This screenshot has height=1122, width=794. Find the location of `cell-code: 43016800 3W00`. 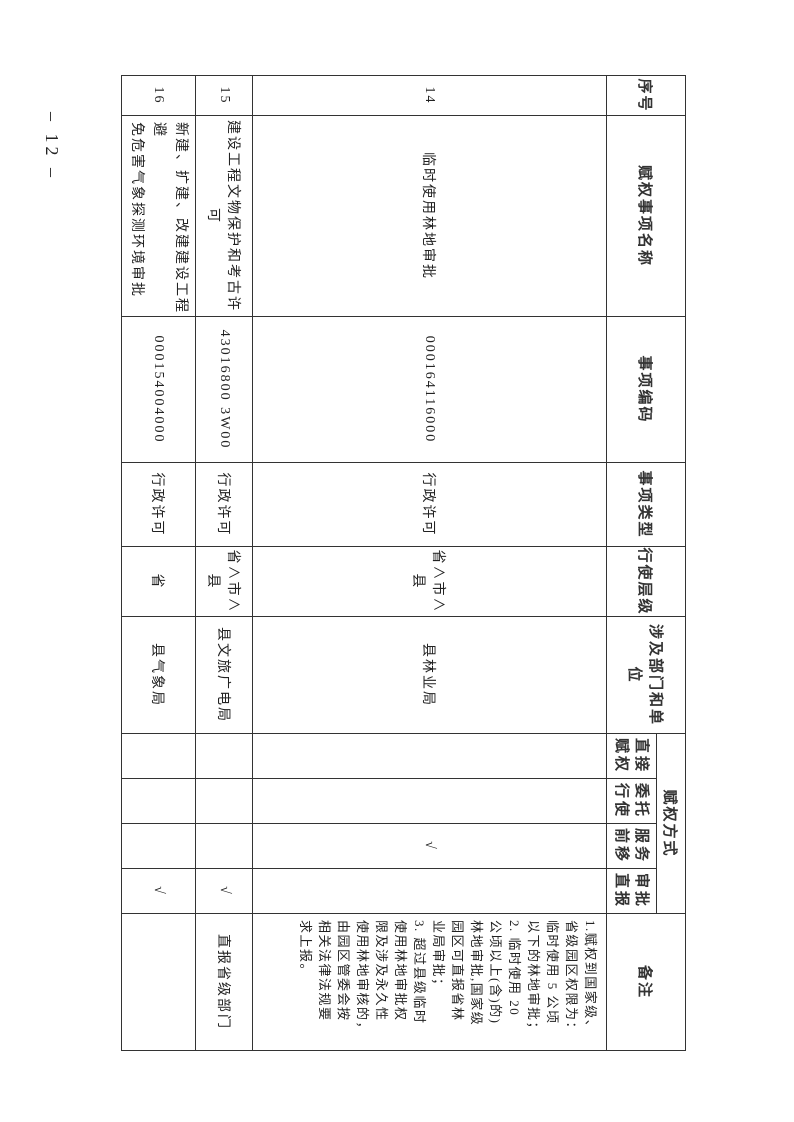

cell-code: 43016800 3W00 is located at coordinates (224, 389).